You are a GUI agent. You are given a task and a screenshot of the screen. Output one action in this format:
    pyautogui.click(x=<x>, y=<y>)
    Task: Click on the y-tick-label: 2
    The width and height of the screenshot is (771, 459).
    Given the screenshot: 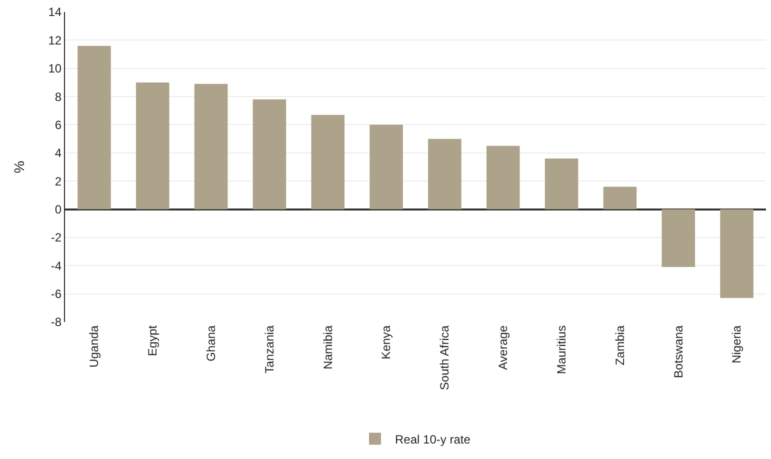 What is the action you would take?
    pyautogui.click(x=58, y=181)
    